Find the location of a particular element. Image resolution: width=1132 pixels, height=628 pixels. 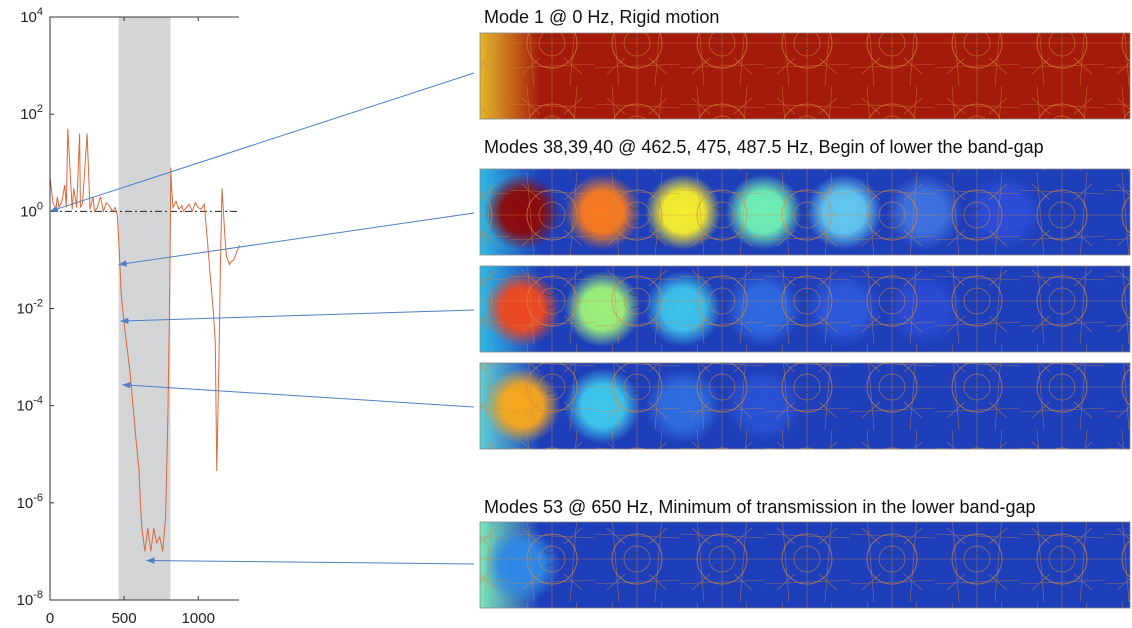

y-tick-label: 10² is located at coordinates (31, 113).